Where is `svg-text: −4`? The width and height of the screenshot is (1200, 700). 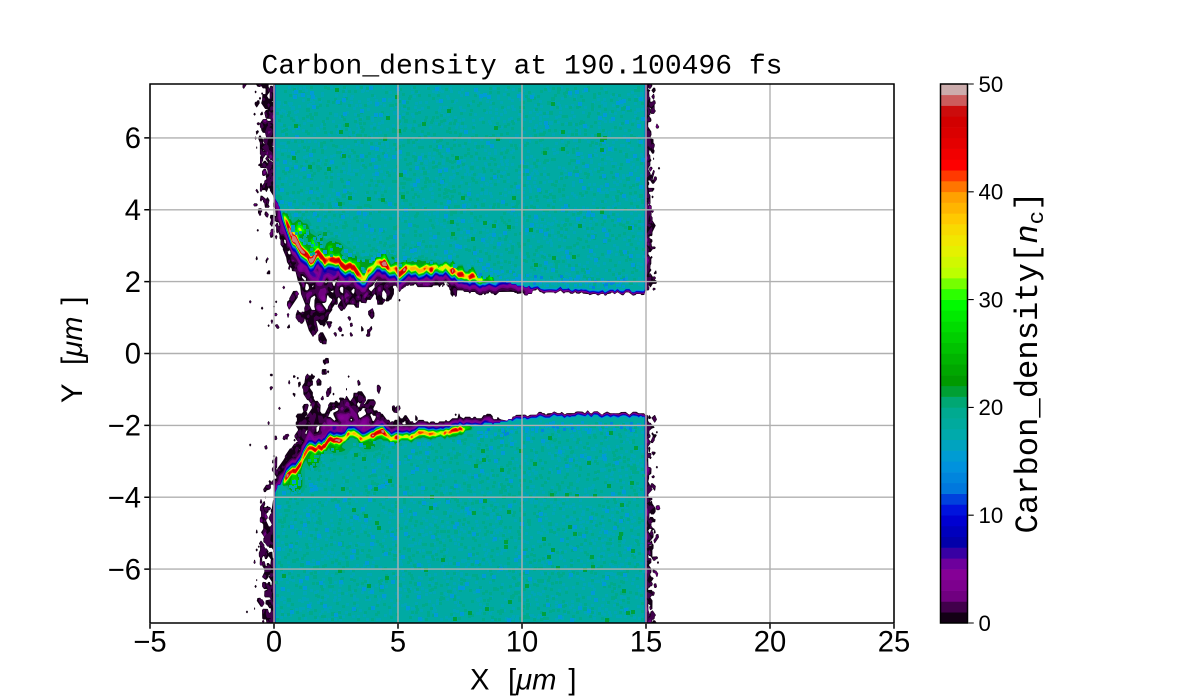 svg-text: −4 is located at coordinates (124, 498).